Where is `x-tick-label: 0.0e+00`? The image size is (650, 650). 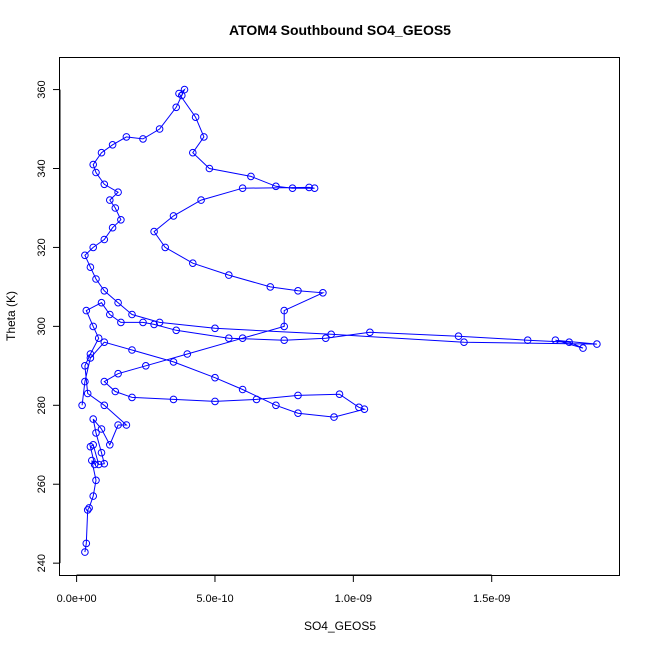
x-tick-label: 0.0e+00 is located at coordinates (77, 599).